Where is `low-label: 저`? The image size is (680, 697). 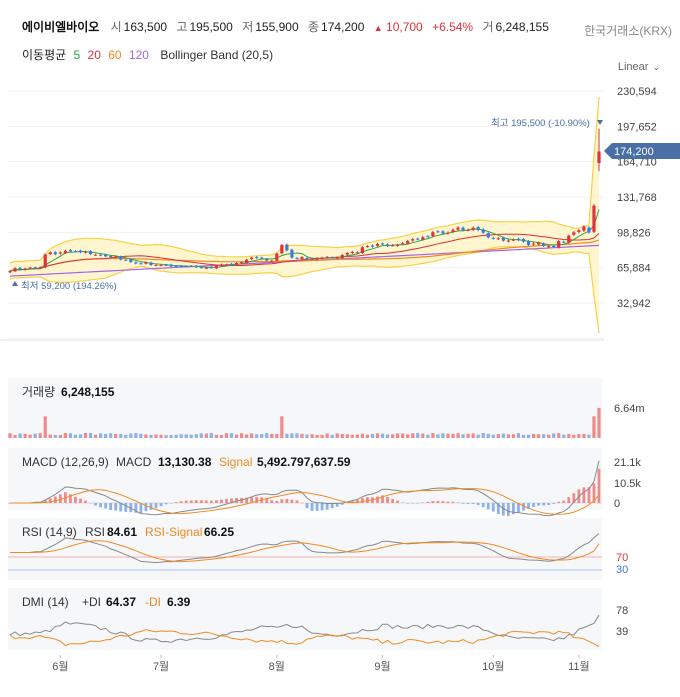 low-label: 저 is located at coordinates (248, 27).